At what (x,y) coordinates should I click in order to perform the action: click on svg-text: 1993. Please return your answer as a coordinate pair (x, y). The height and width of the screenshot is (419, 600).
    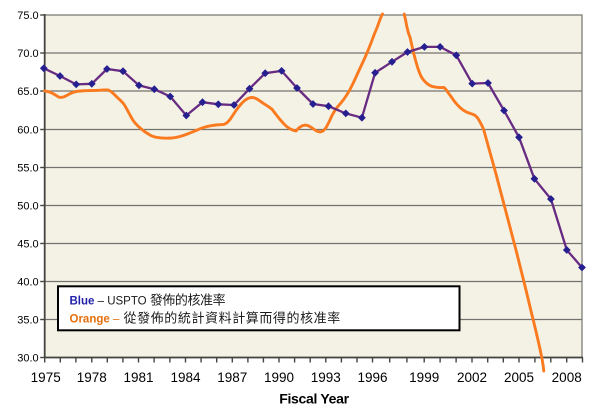
    Looking at the image, I should click on (326, 377).